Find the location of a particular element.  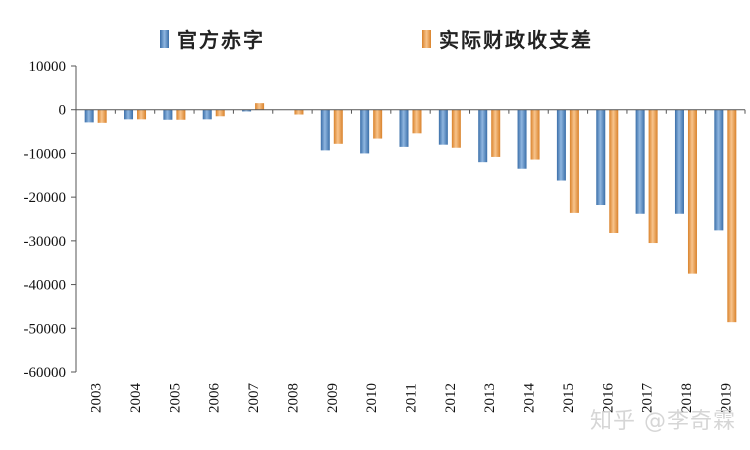

bar-official-deficit-2013 is located at coordinates (483, 136).